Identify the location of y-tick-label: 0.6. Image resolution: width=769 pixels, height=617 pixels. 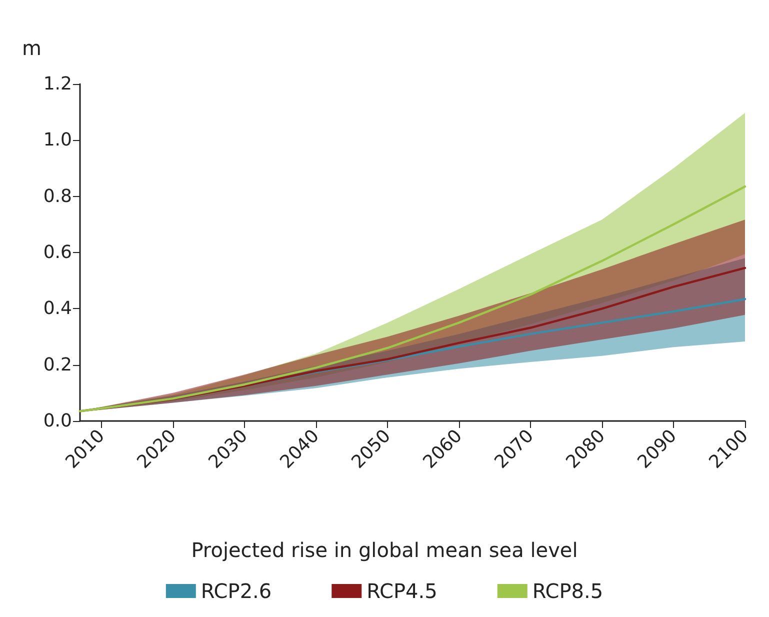
(57, 252).